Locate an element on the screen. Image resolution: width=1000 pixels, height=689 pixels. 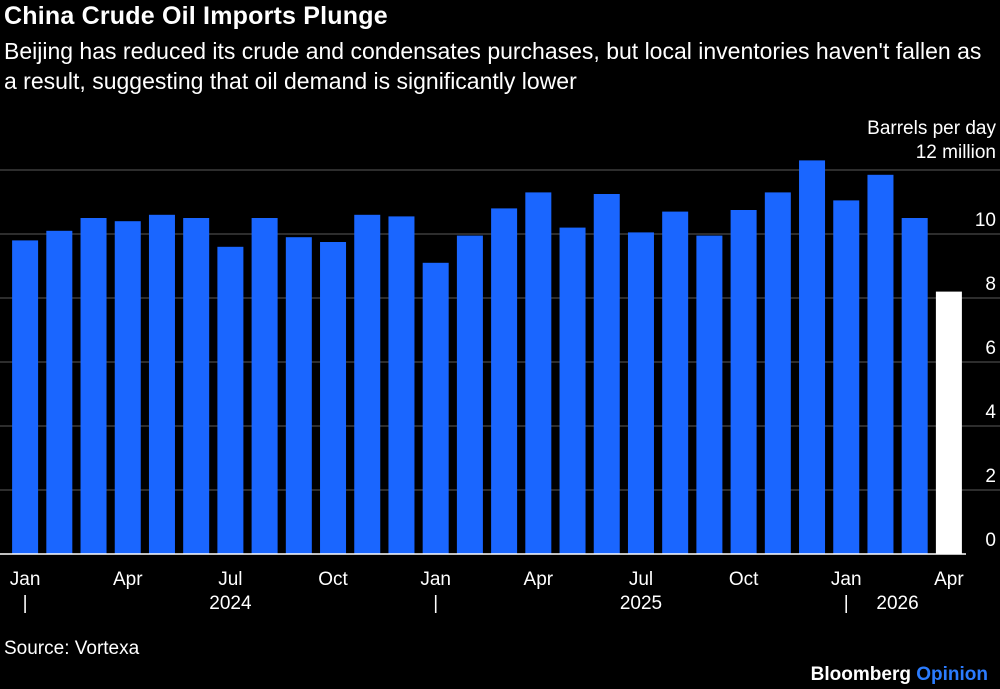
y-tick-label: 0 is located at coordinates (990, 540).